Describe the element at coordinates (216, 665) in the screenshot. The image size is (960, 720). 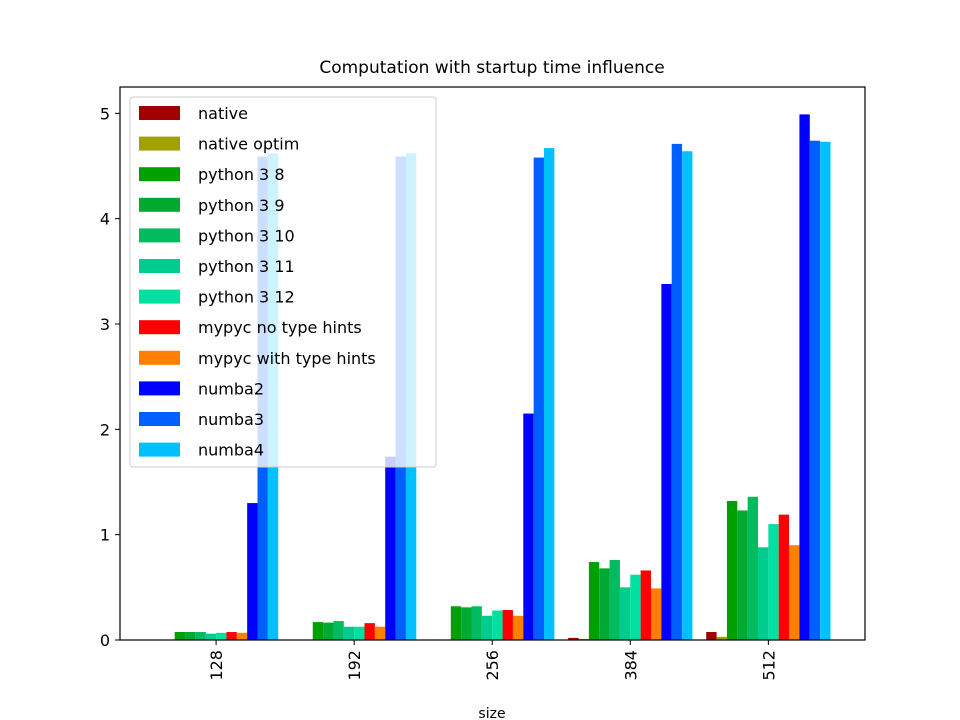
I see `x-tick-label: 128` at that location.